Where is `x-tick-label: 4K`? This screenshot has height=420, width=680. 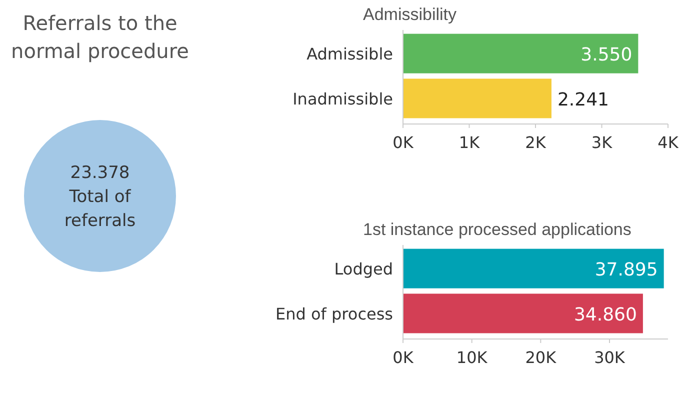
x-tick-label: 4K is located at coordinates (668, 142).